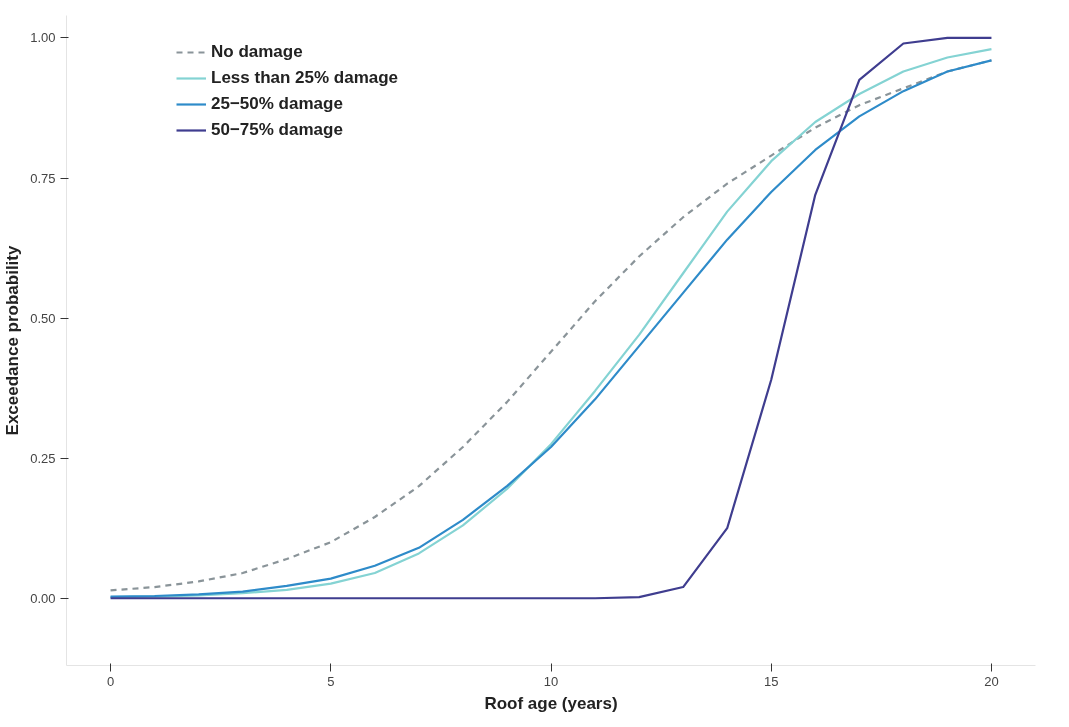  What do you see at coordinates (551, 681) in the screenshot?
I see `x-tick-label: 10` at bounding box center [551, 681].